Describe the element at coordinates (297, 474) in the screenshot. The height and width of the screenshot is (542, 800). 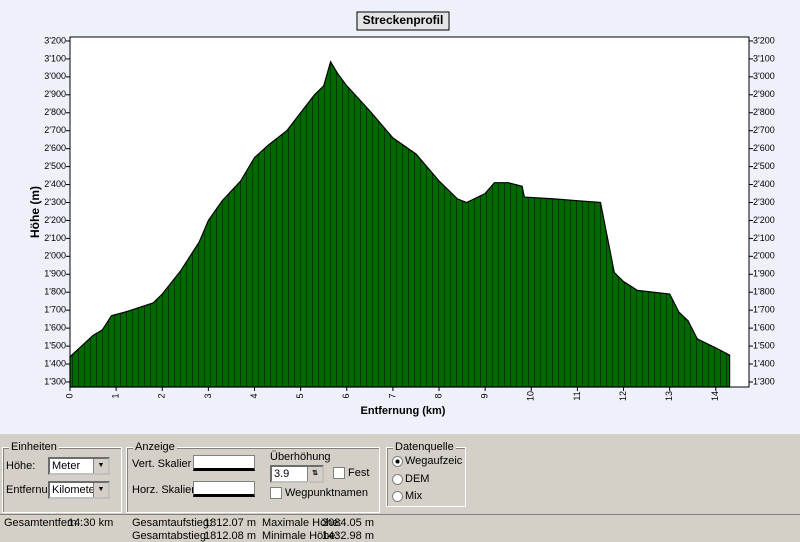
I see `exaggeration-input: 3.9 ⇅` at that location.